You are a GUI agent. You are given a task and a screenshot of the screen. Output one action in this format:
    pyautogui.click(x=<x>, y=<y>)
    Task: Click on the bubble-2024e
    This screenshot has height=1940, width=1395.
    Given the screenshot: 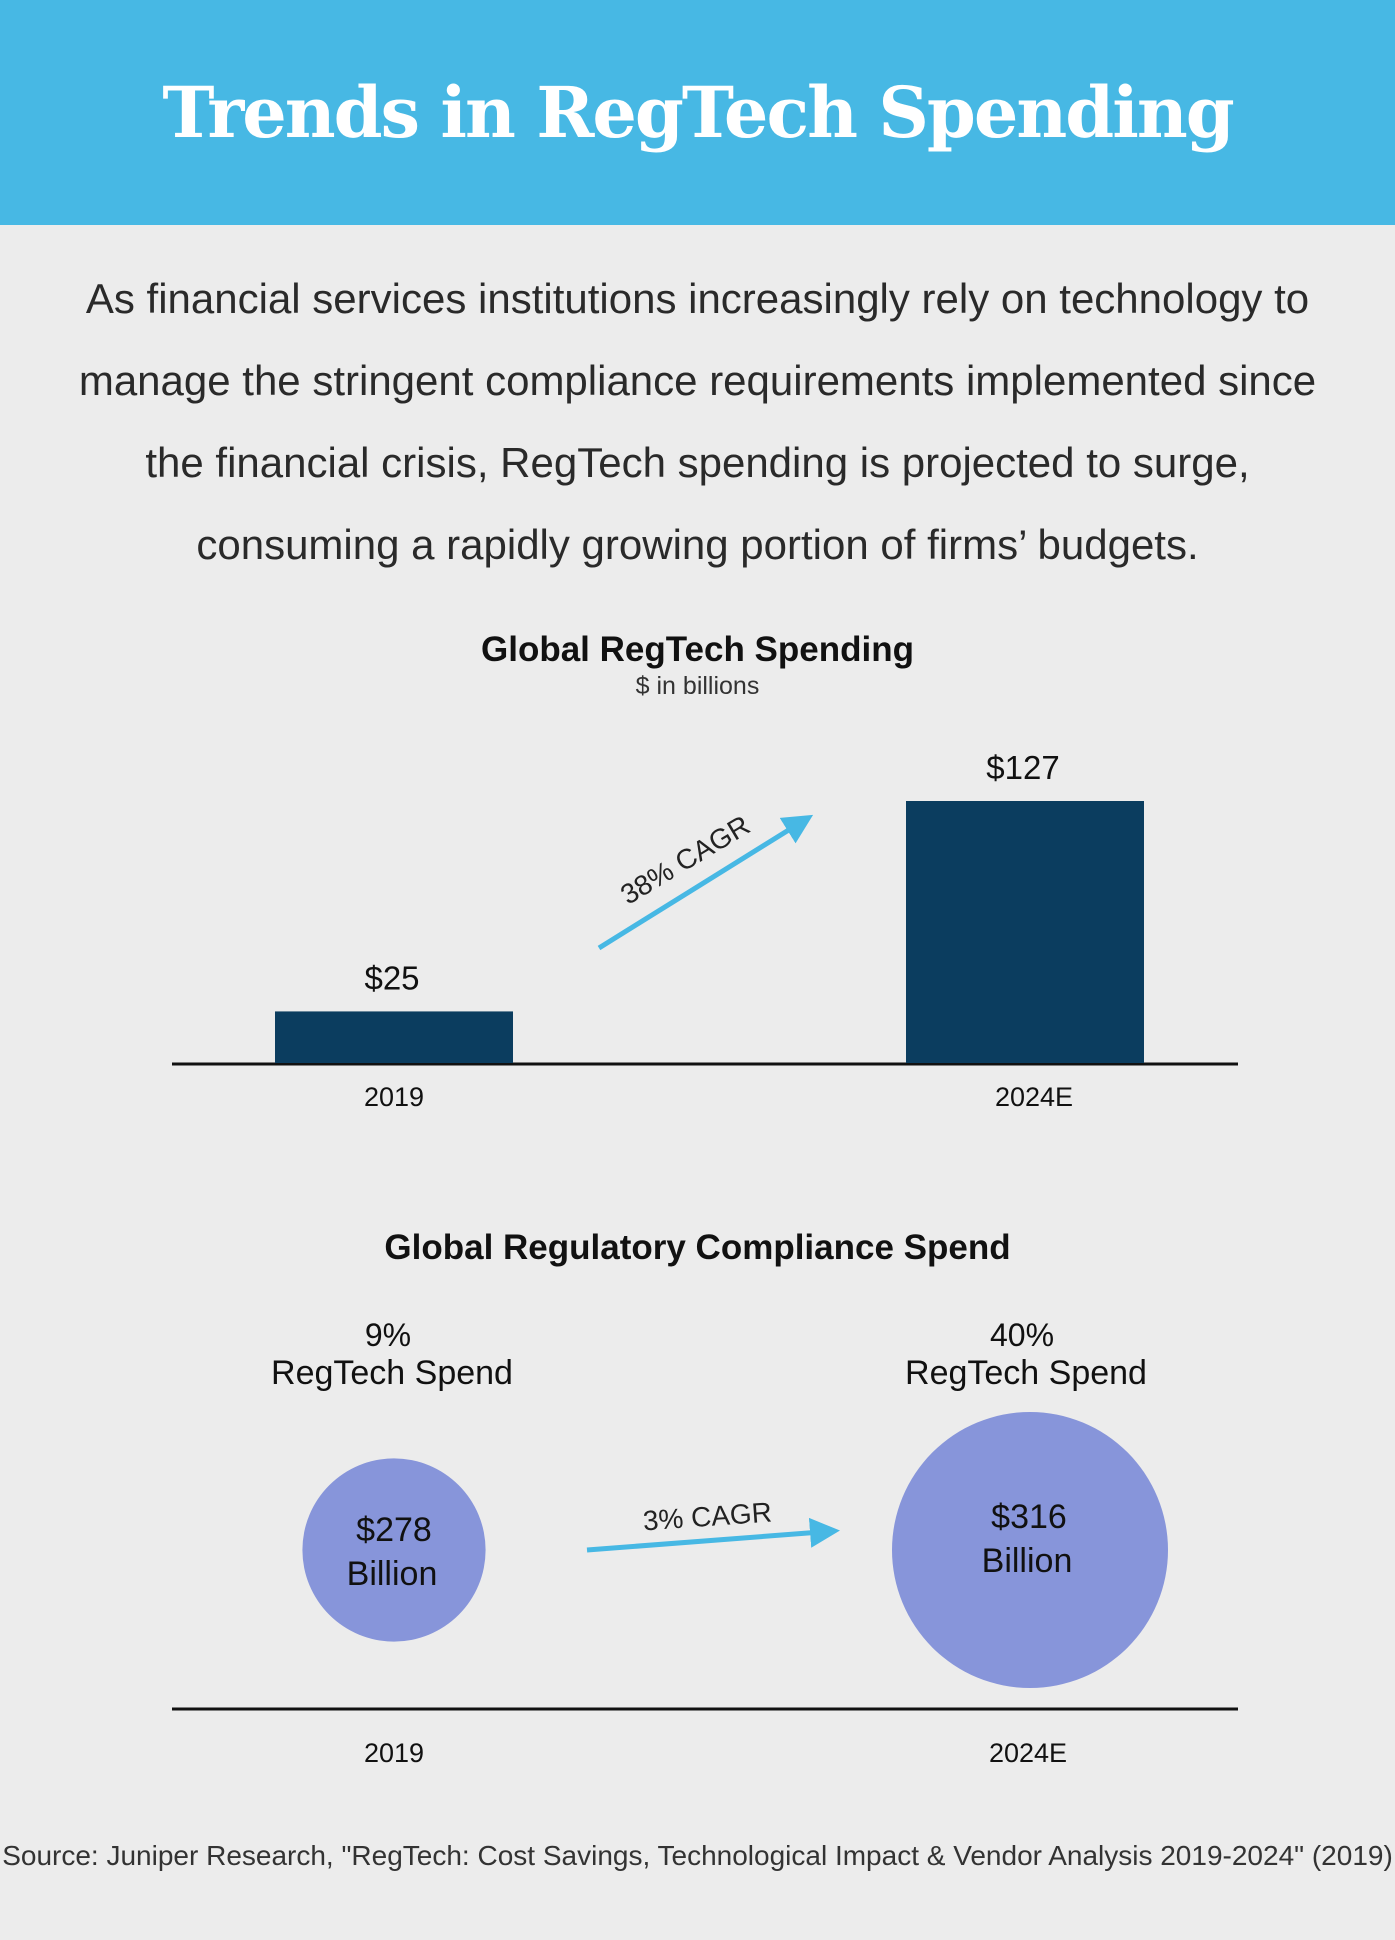 What is the action you would take?
    pyautogui.click(x=1030, y=1550)
    